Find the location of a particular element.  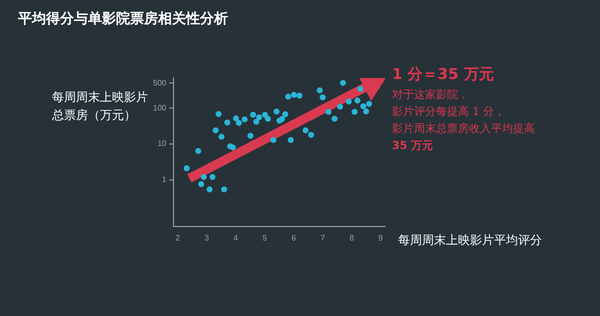

x-tick-label: 6 is located at coordinates (293, 237).